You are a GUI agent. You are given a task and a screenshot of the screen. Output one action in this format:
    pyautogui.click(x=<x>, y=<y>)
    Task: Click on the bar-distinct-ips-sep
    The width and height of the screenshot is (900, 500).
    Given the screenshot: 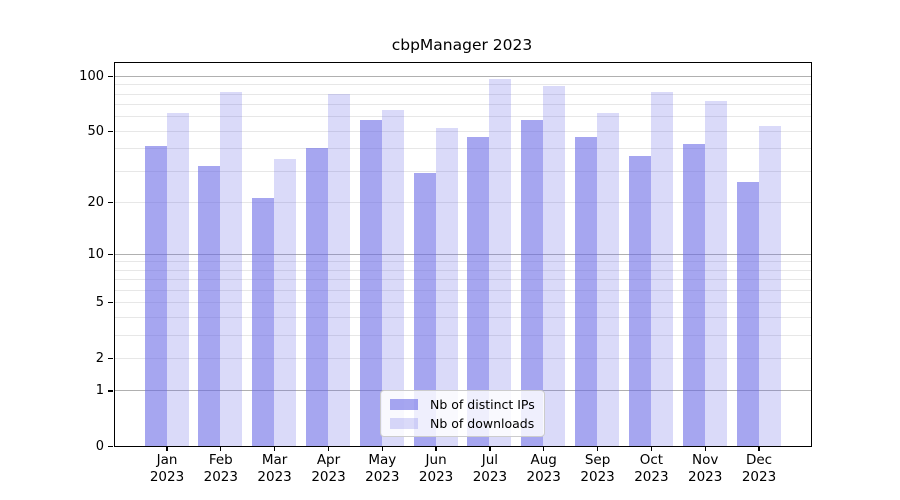 What is the action you would take?
    pyautogui.click(x=586, y=291)
    